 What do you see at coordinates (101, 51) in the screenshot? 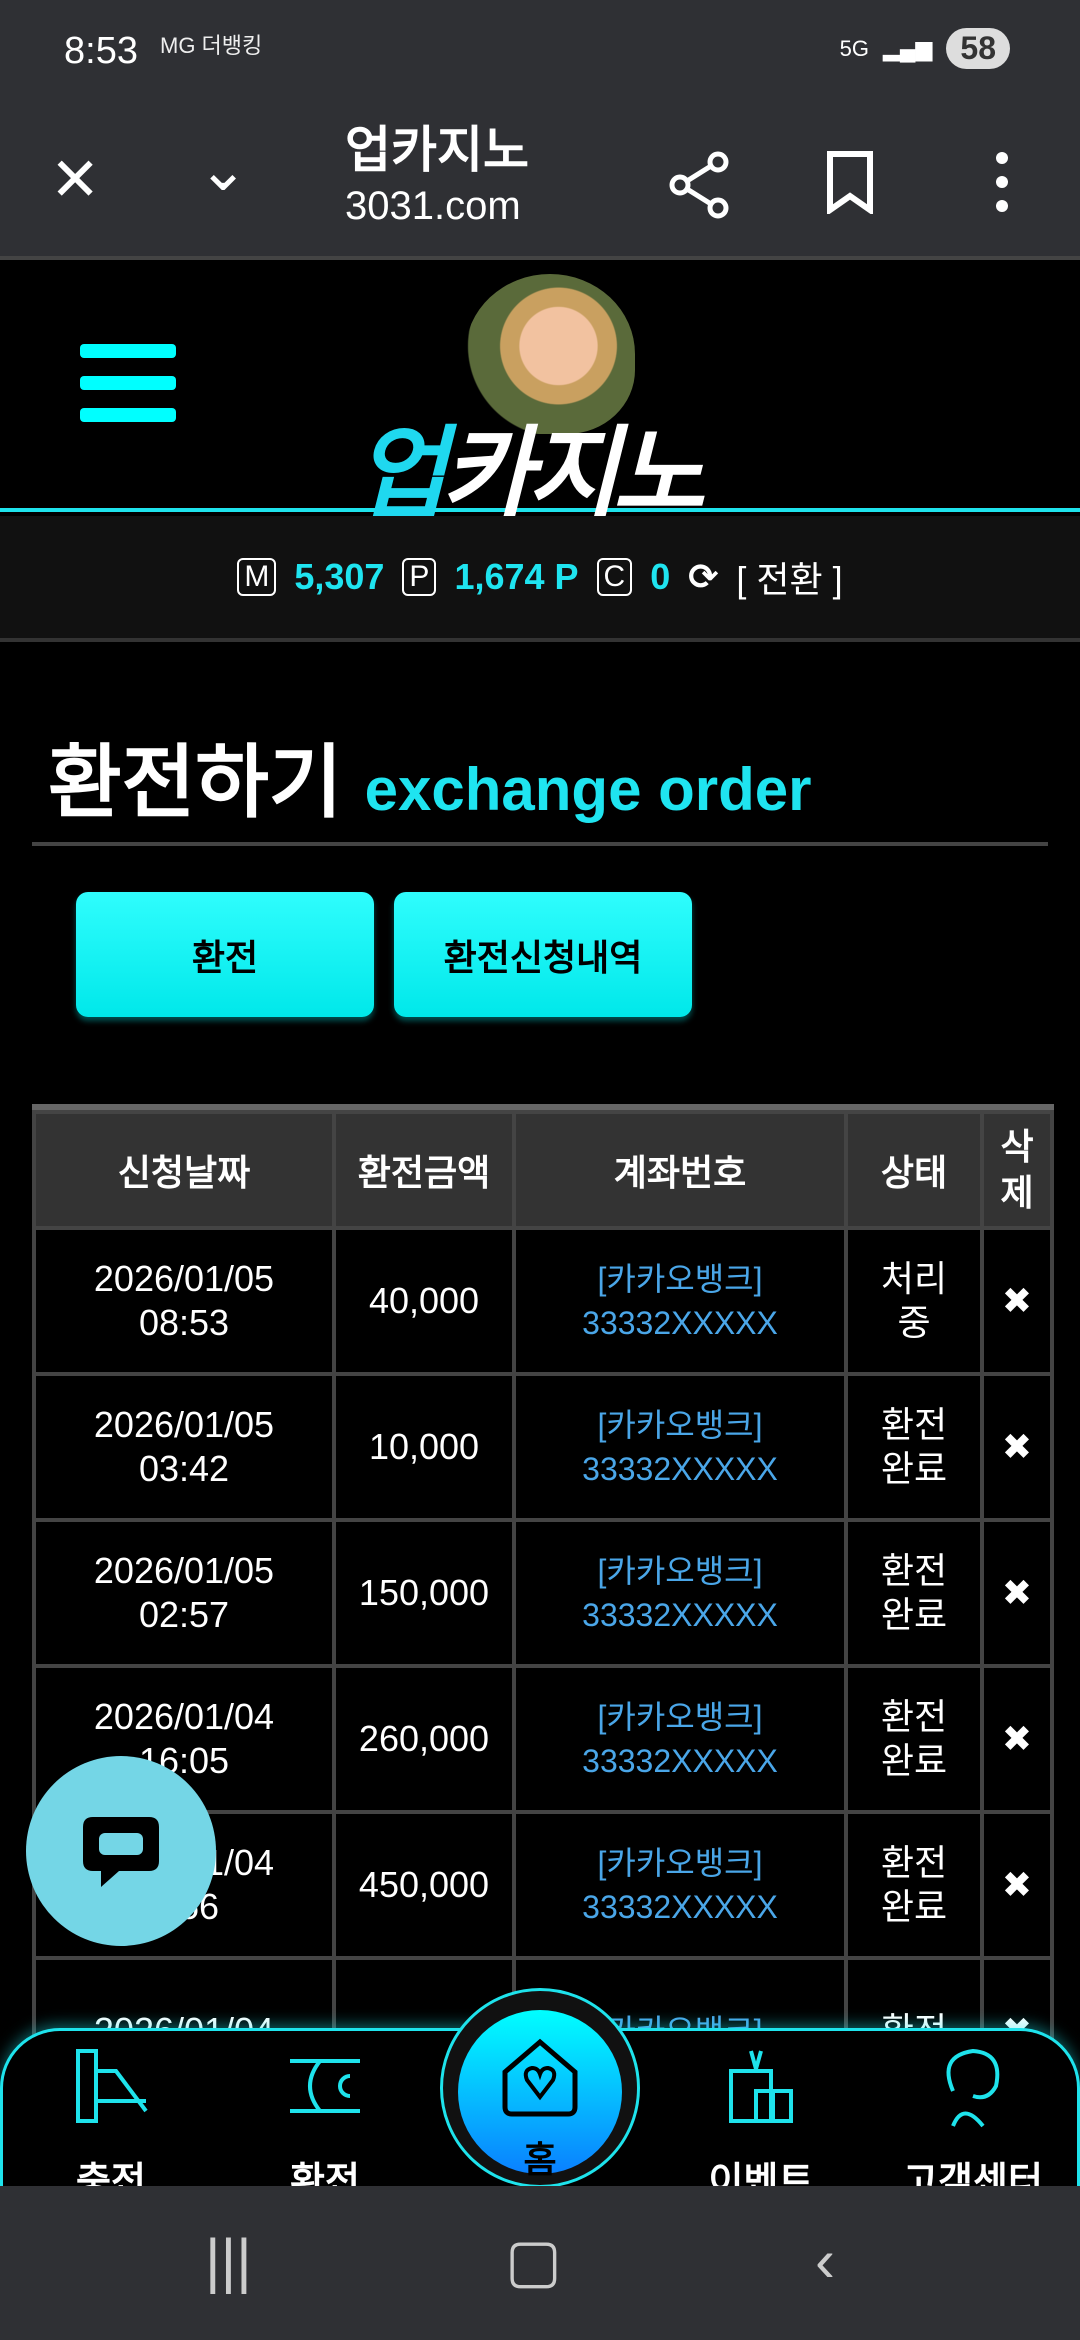
I see `clock: 8:53` at bounding box center [101, 51].